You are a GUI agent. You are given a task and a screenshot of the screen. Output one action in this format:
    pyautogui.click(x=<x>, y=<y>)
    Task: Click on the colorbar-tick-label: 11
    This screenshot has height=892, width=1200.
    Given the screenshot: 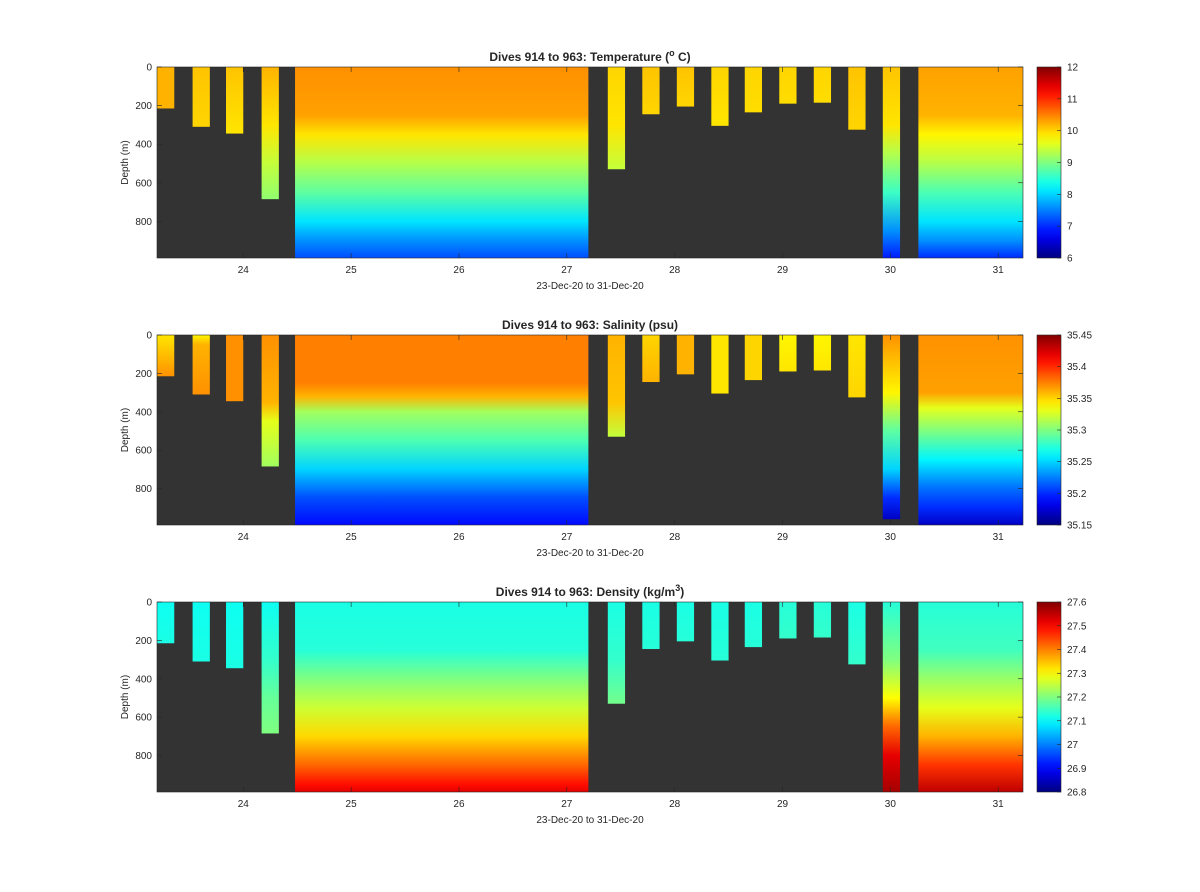 What is the action you would take?
    pyautogui.click(x=1072, y=99)
    